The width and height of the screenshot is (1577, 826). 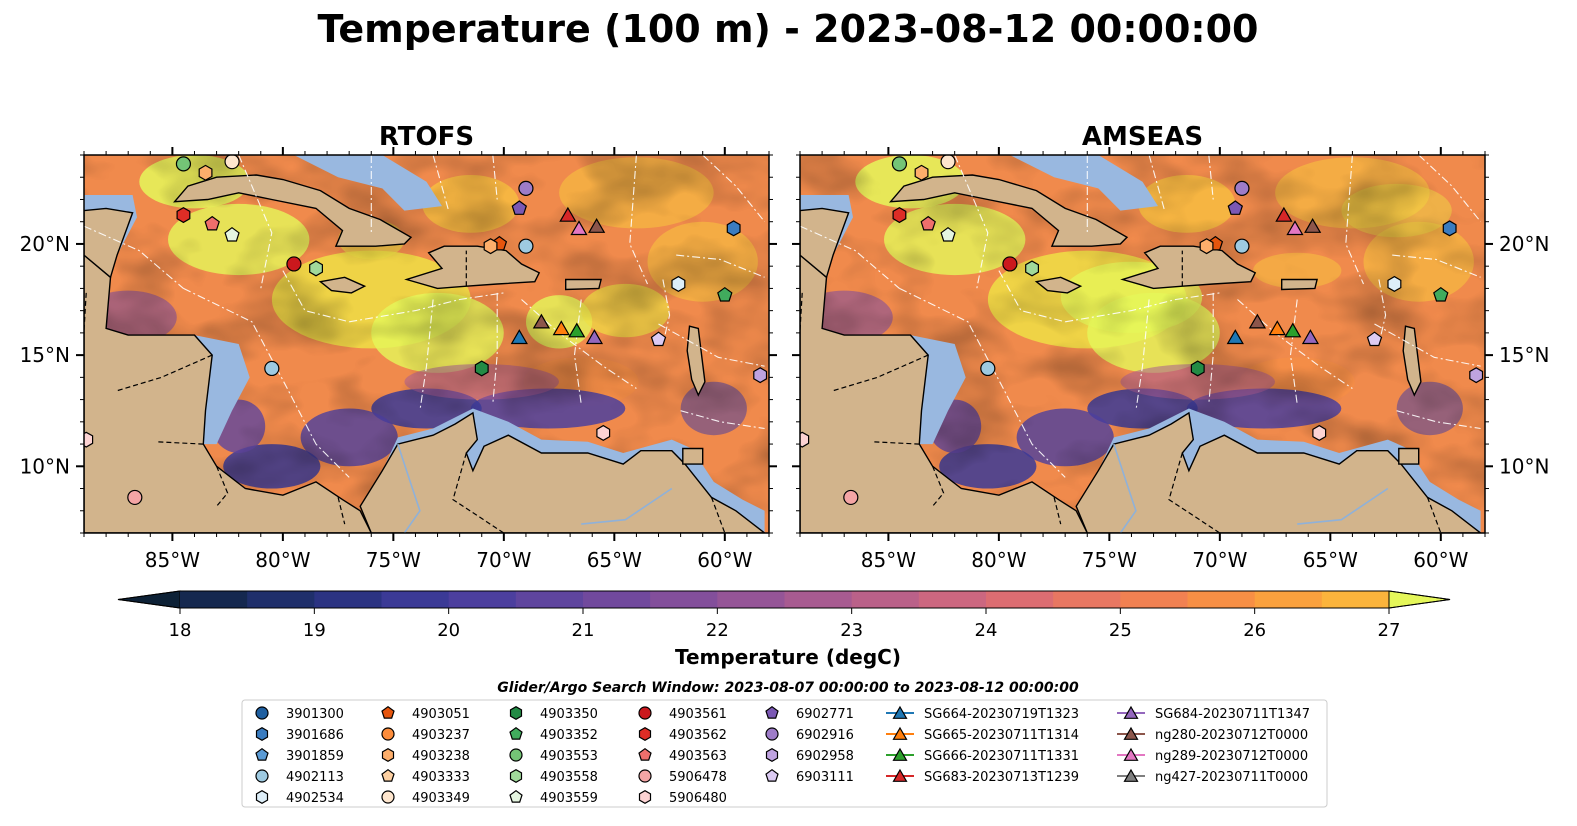 What do you see at coordinates (825, 756) in the screenshot?
I see `legend-label: 6902958` at bounding box center [825, 756].